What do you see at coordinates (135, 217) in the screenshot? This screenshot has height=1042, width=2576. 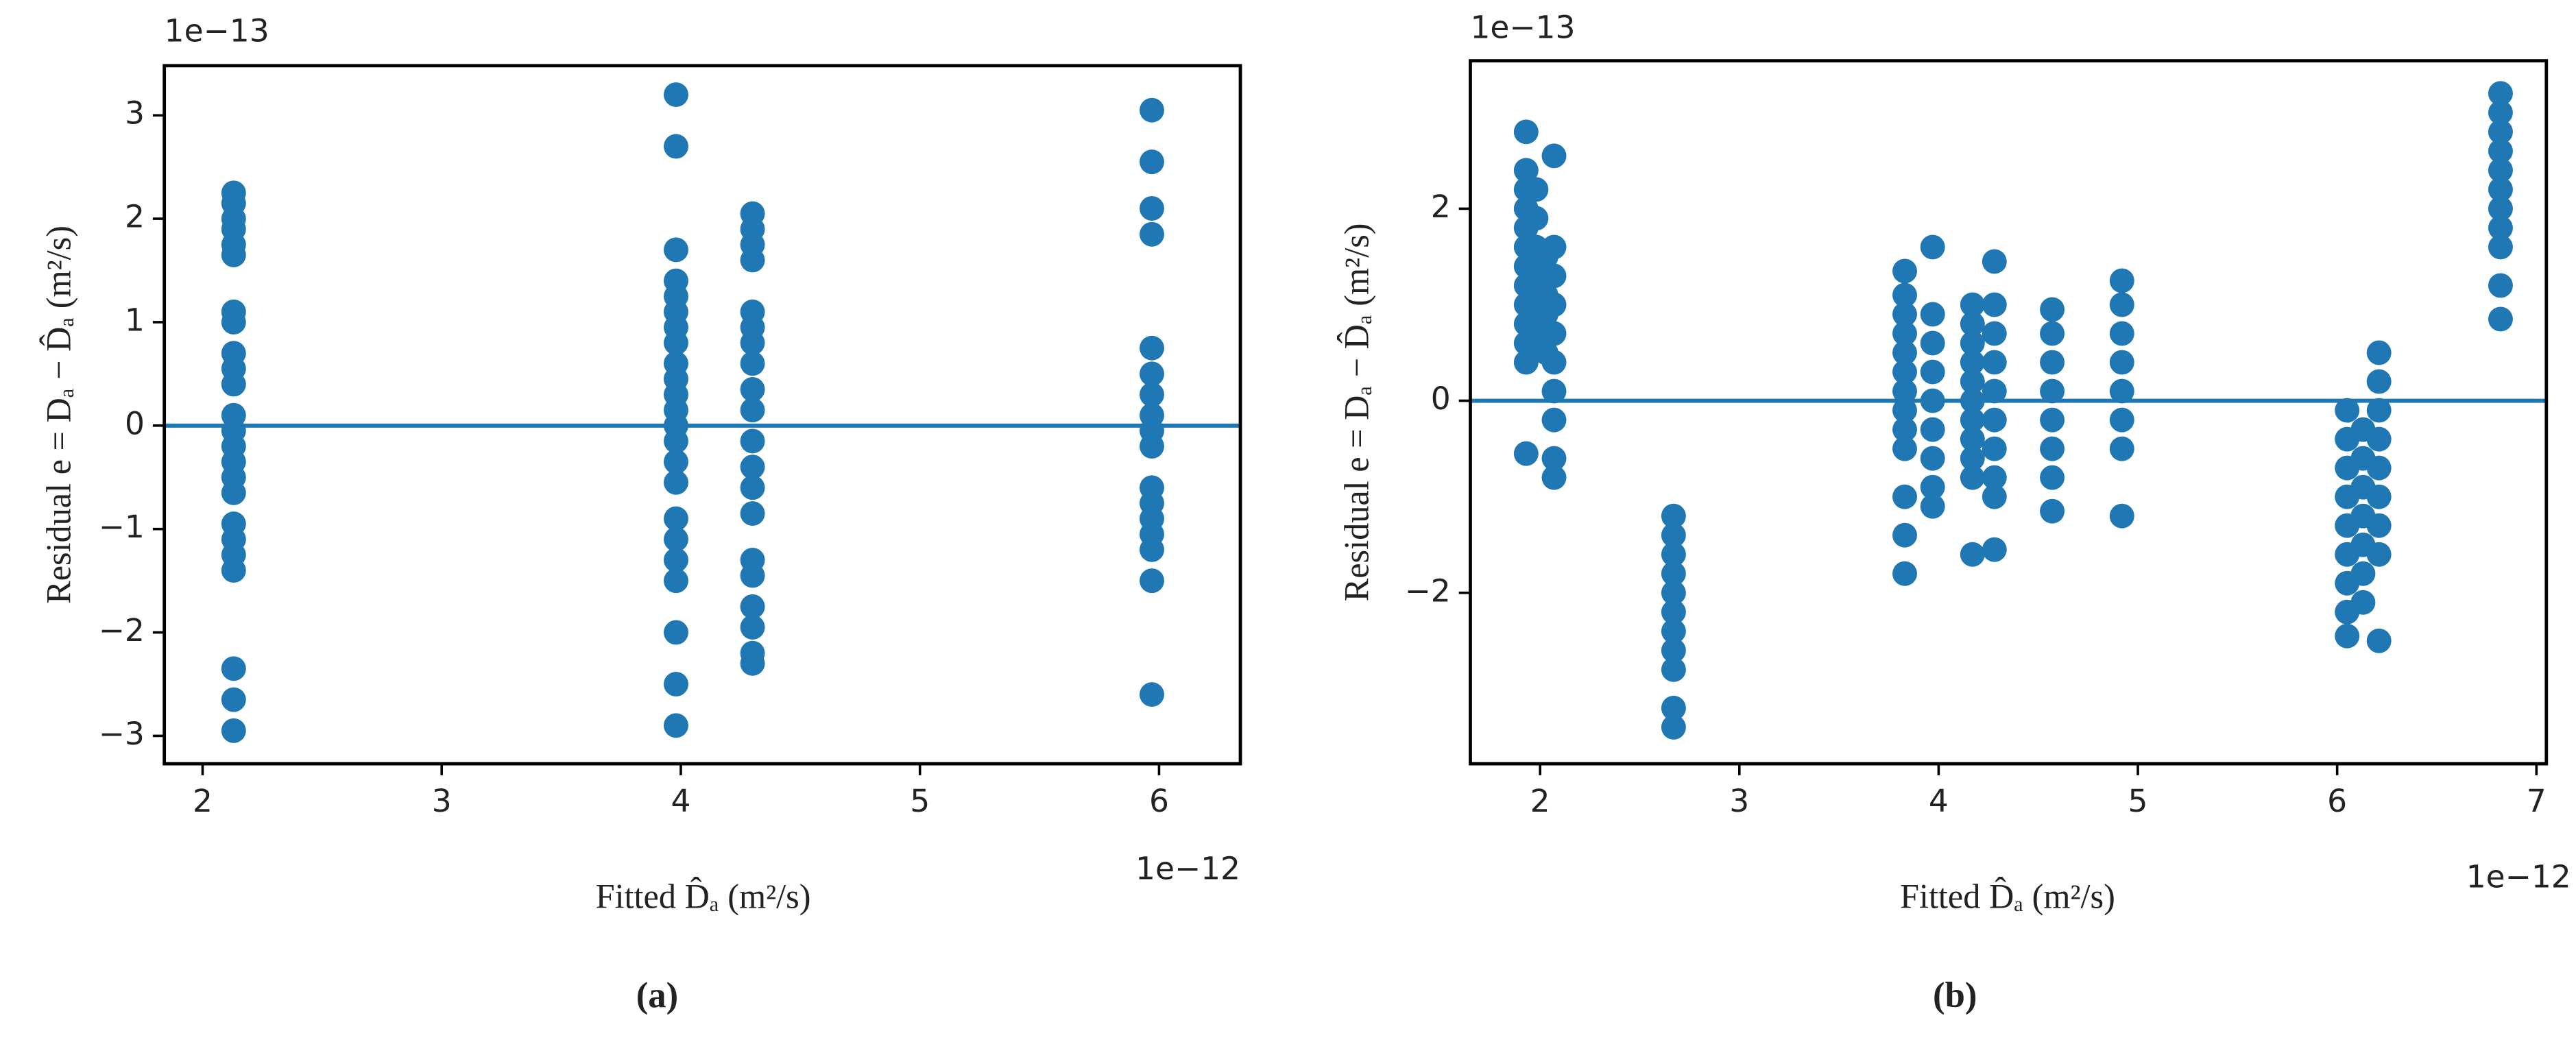 I see `y-tick-label: 2` at bounding box center [135, 217].